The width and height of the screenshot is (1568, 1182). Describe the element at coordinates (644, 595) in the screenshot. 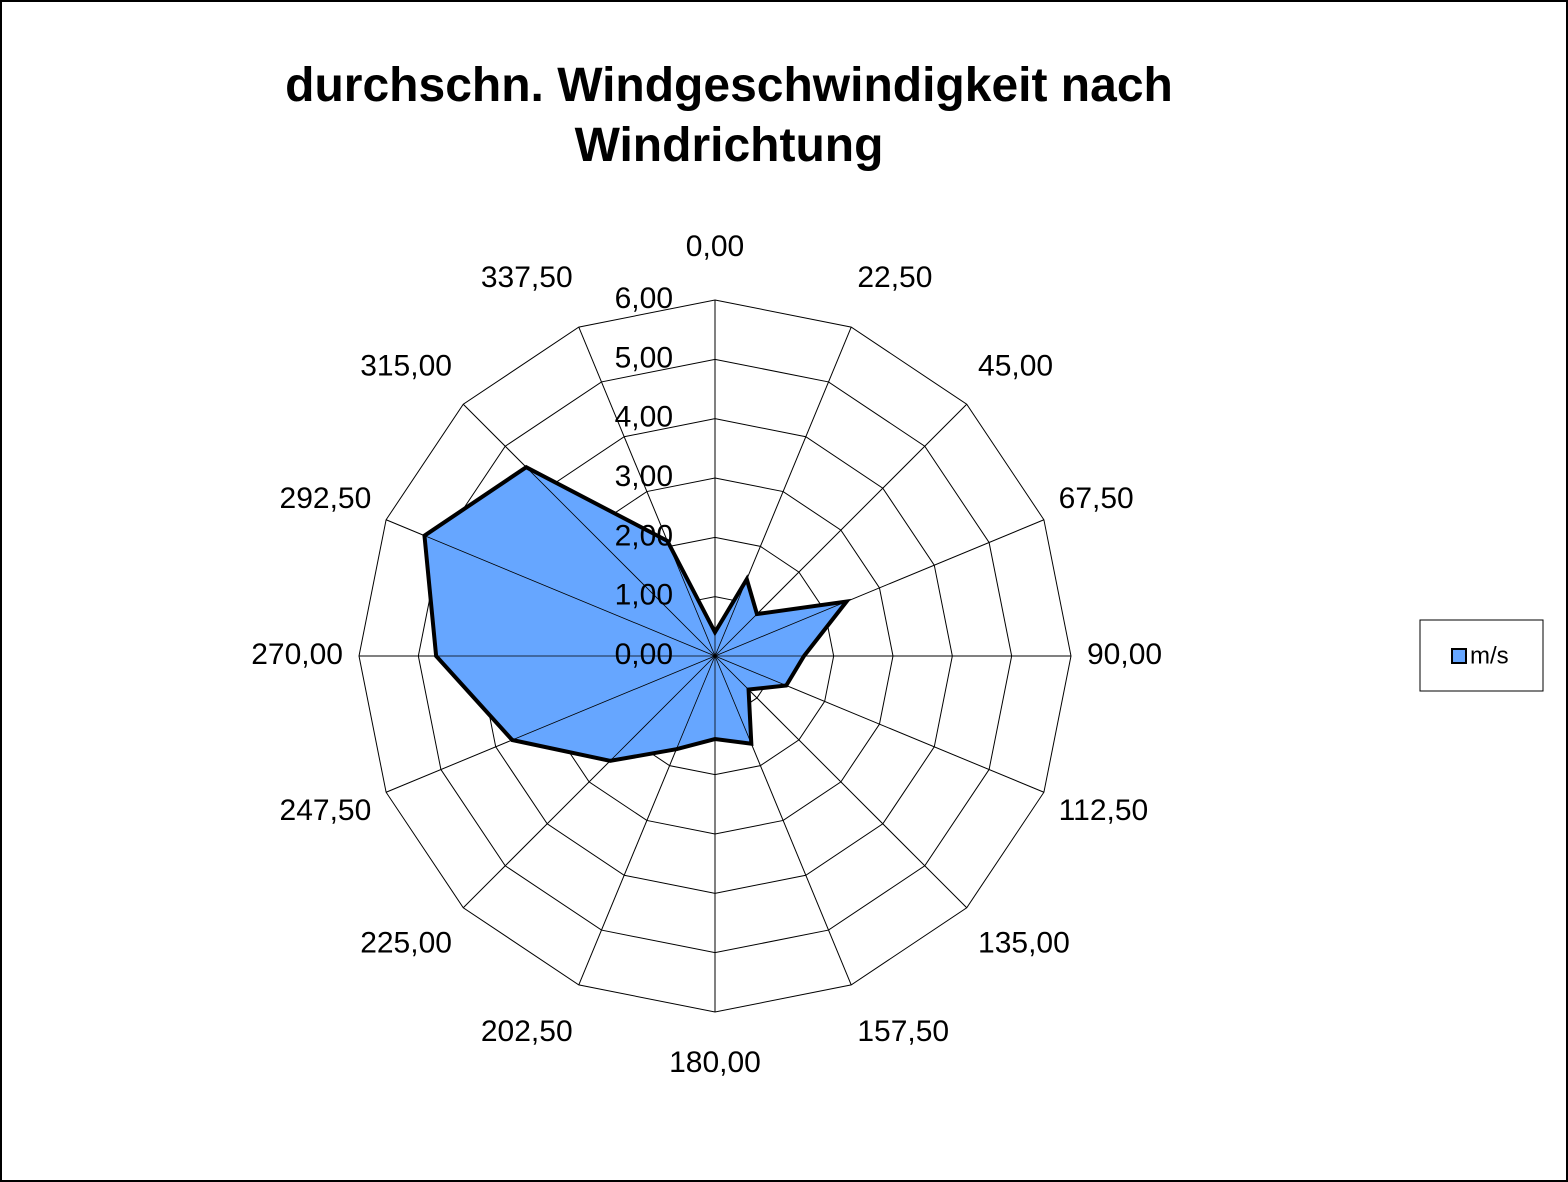

I see `y-tick-label: 1,00` at that location.